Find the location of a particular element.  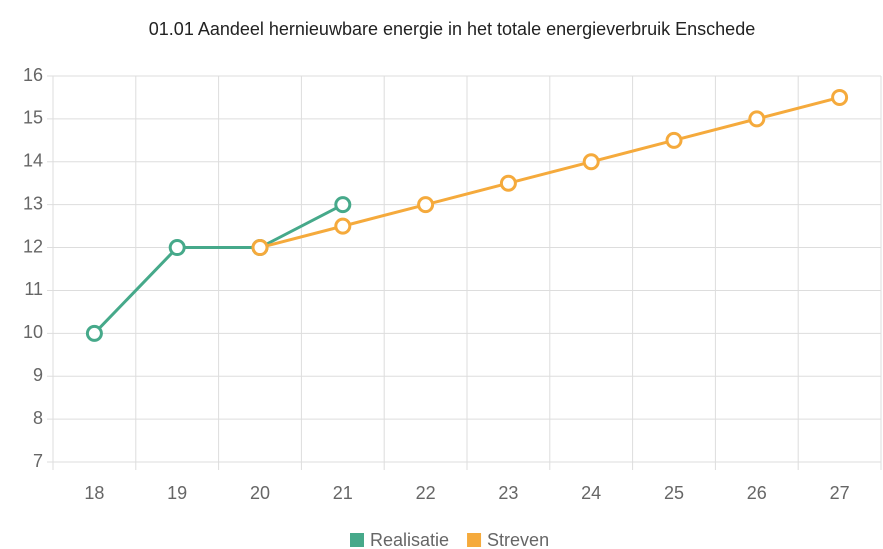

y-tick-label: 13 is located at coordinates (33, 203).